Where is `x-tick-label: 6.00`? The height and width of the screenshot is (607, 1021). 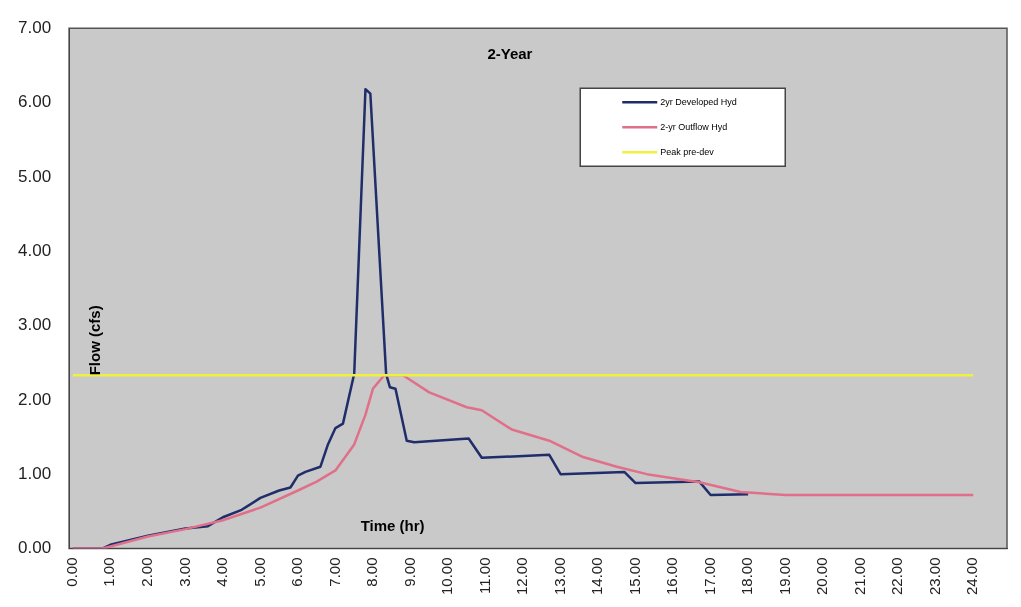 x-tick-label: 6.00 is located at coordinates (297, 572).